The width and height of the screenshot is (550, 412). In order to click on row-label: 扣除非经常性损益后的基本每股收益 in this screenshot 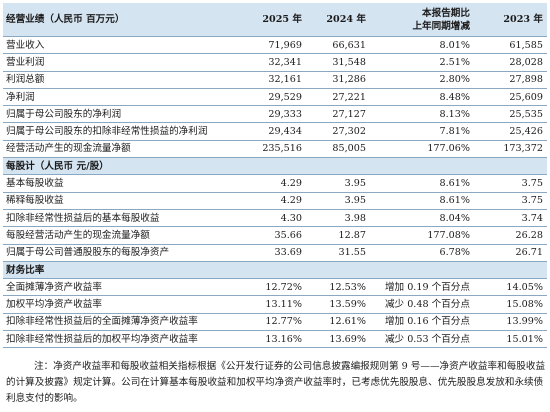, I will do `click(119, 218)`.